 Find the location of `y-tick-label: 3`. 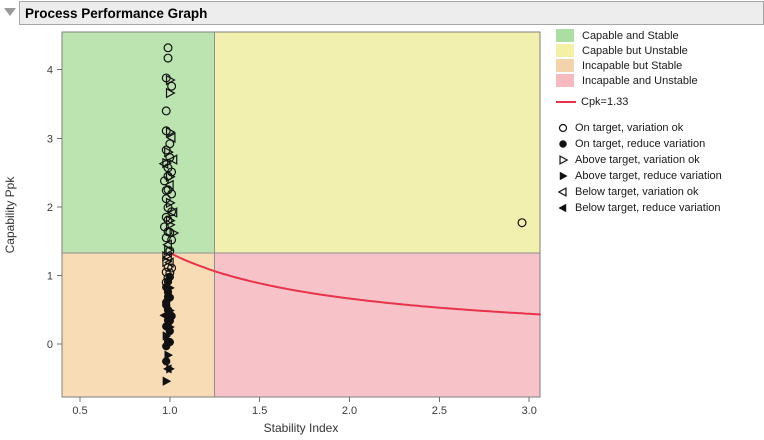

y-tick-label: 3 is located at coordinates (50, 139).